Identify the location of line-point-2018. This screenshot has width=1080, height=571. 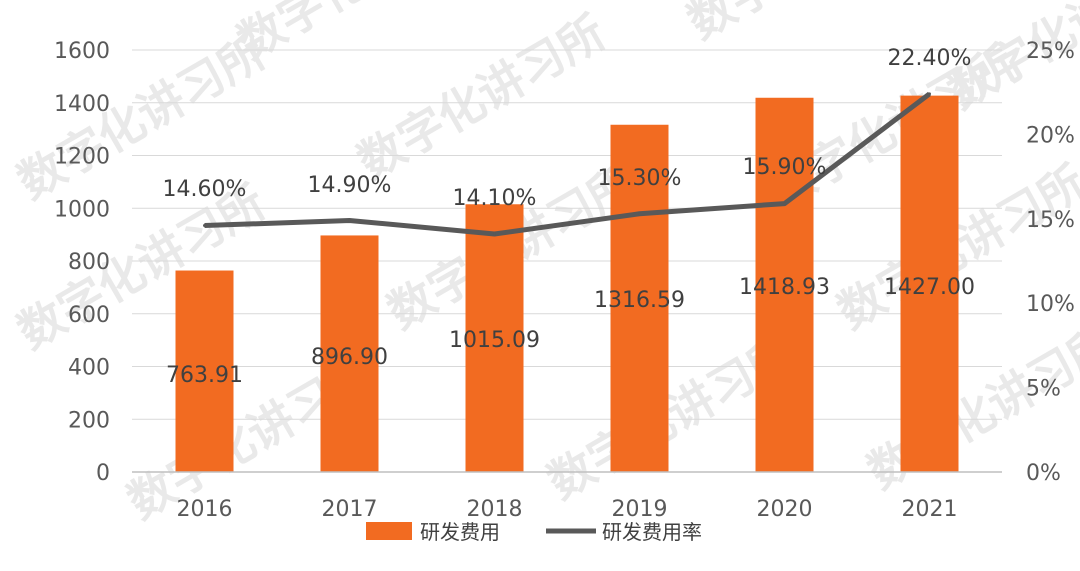
(494, 234).